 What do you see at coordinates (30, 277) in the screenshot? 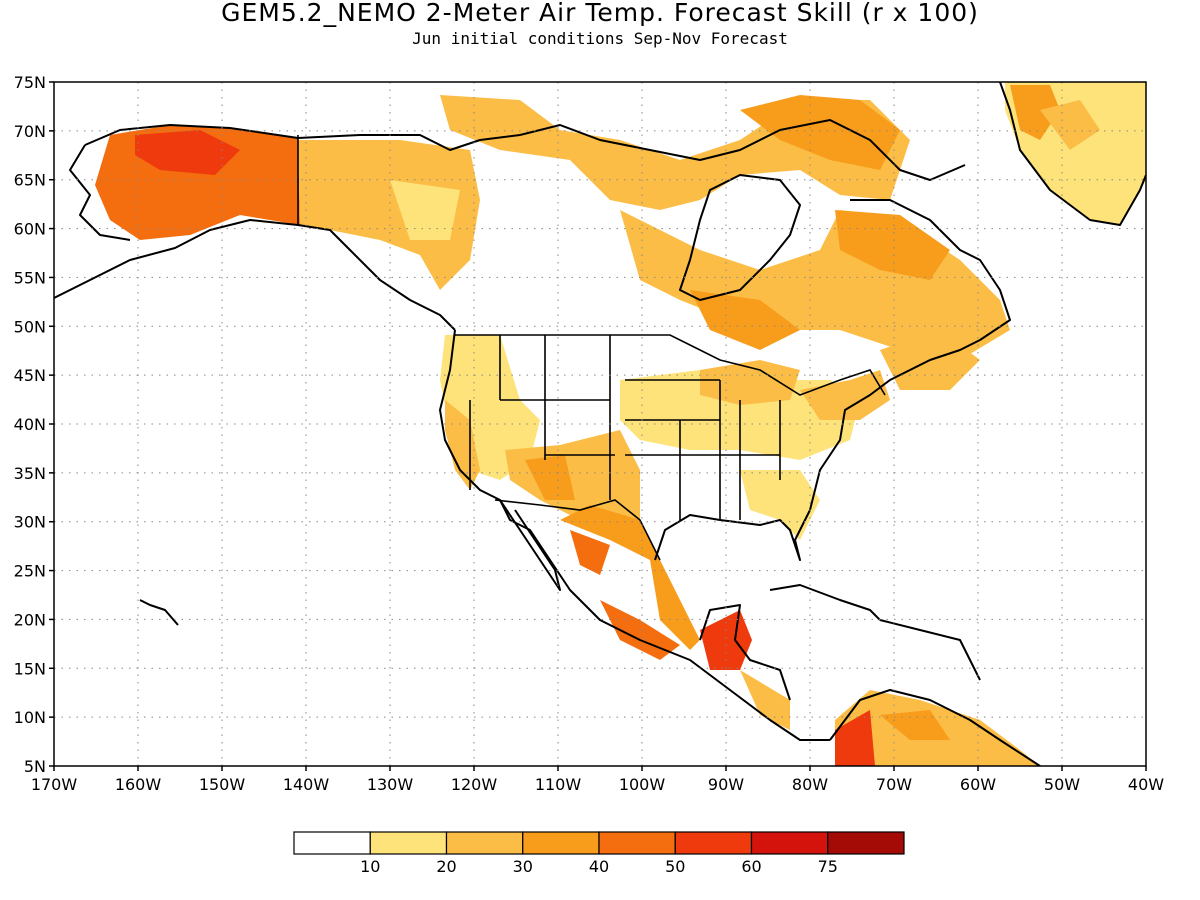
I see `lat-tick-label: 55N` at bounding box center [30, 277].